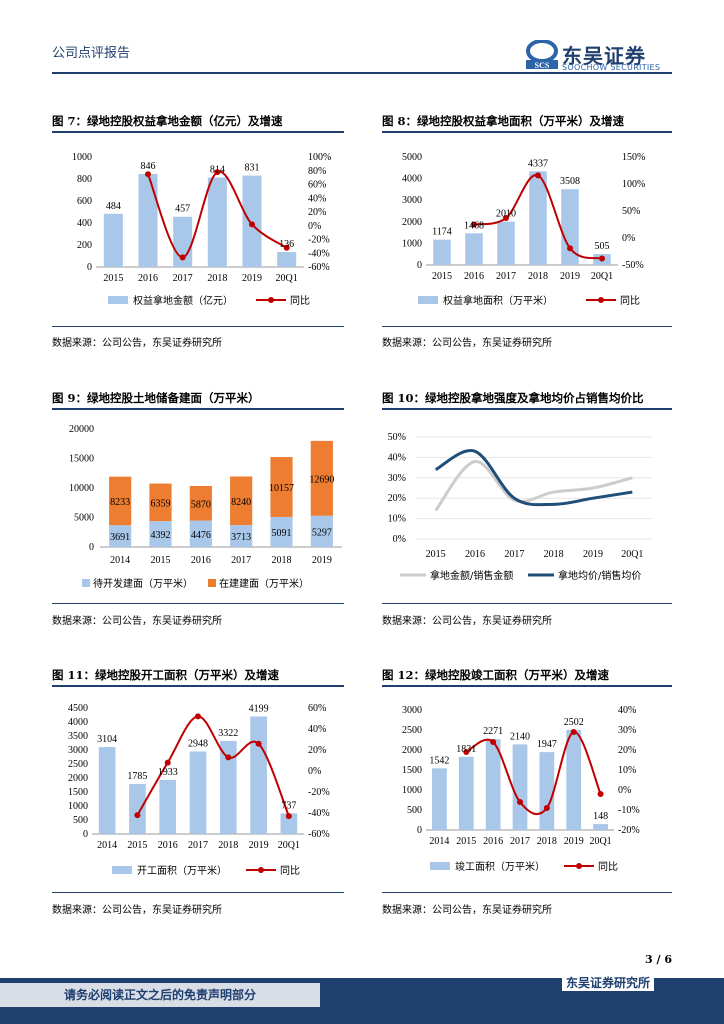  I want to click on y2-tick-label: 60%, so click(317, 185).